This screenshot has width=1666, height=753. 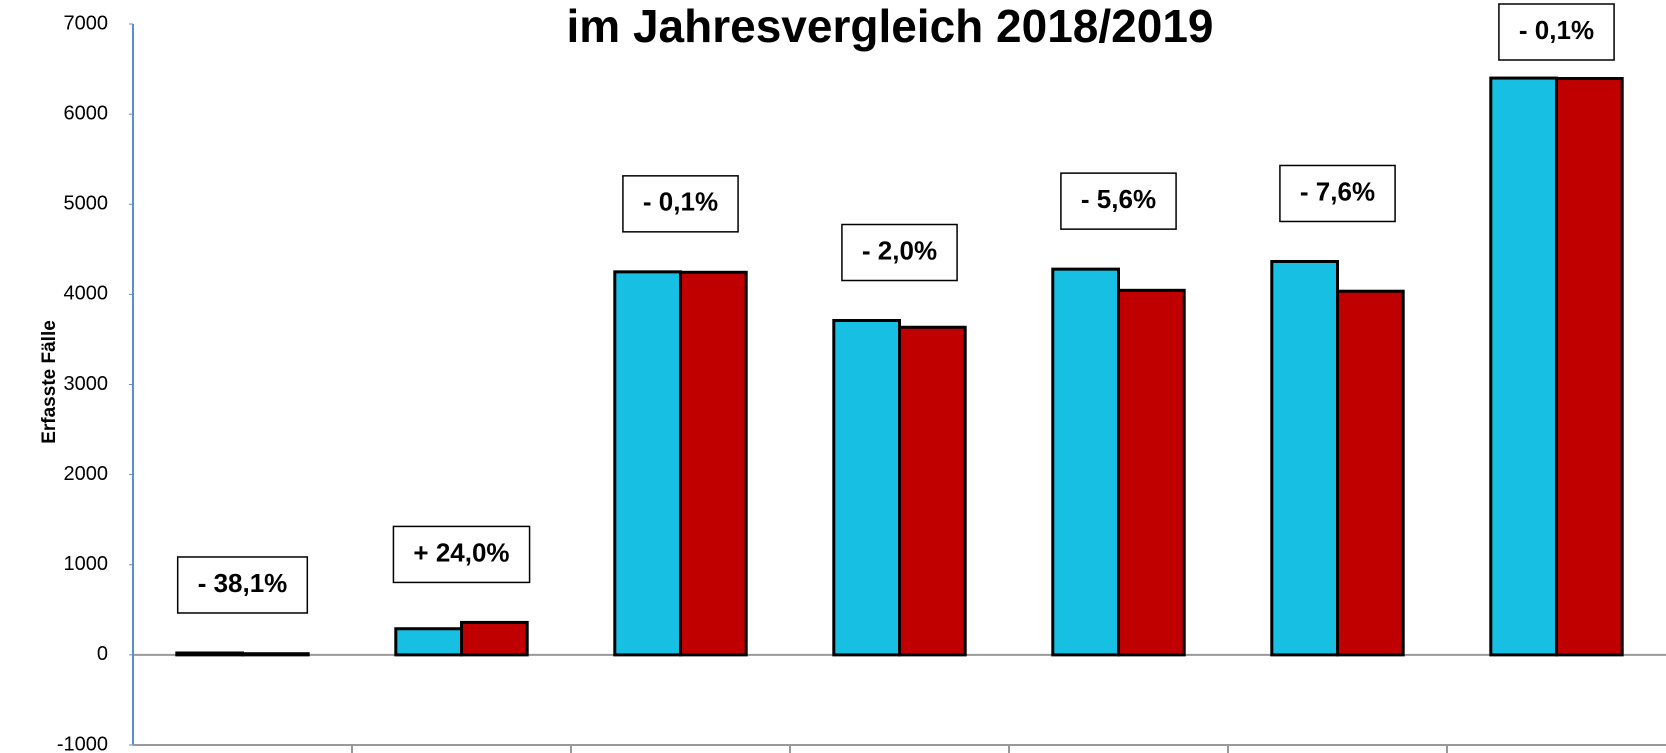 What do you see at coordinates (86, 564) in the screenshot?
I see `y-tick-label: 1000` at bounding box center [86, 564].